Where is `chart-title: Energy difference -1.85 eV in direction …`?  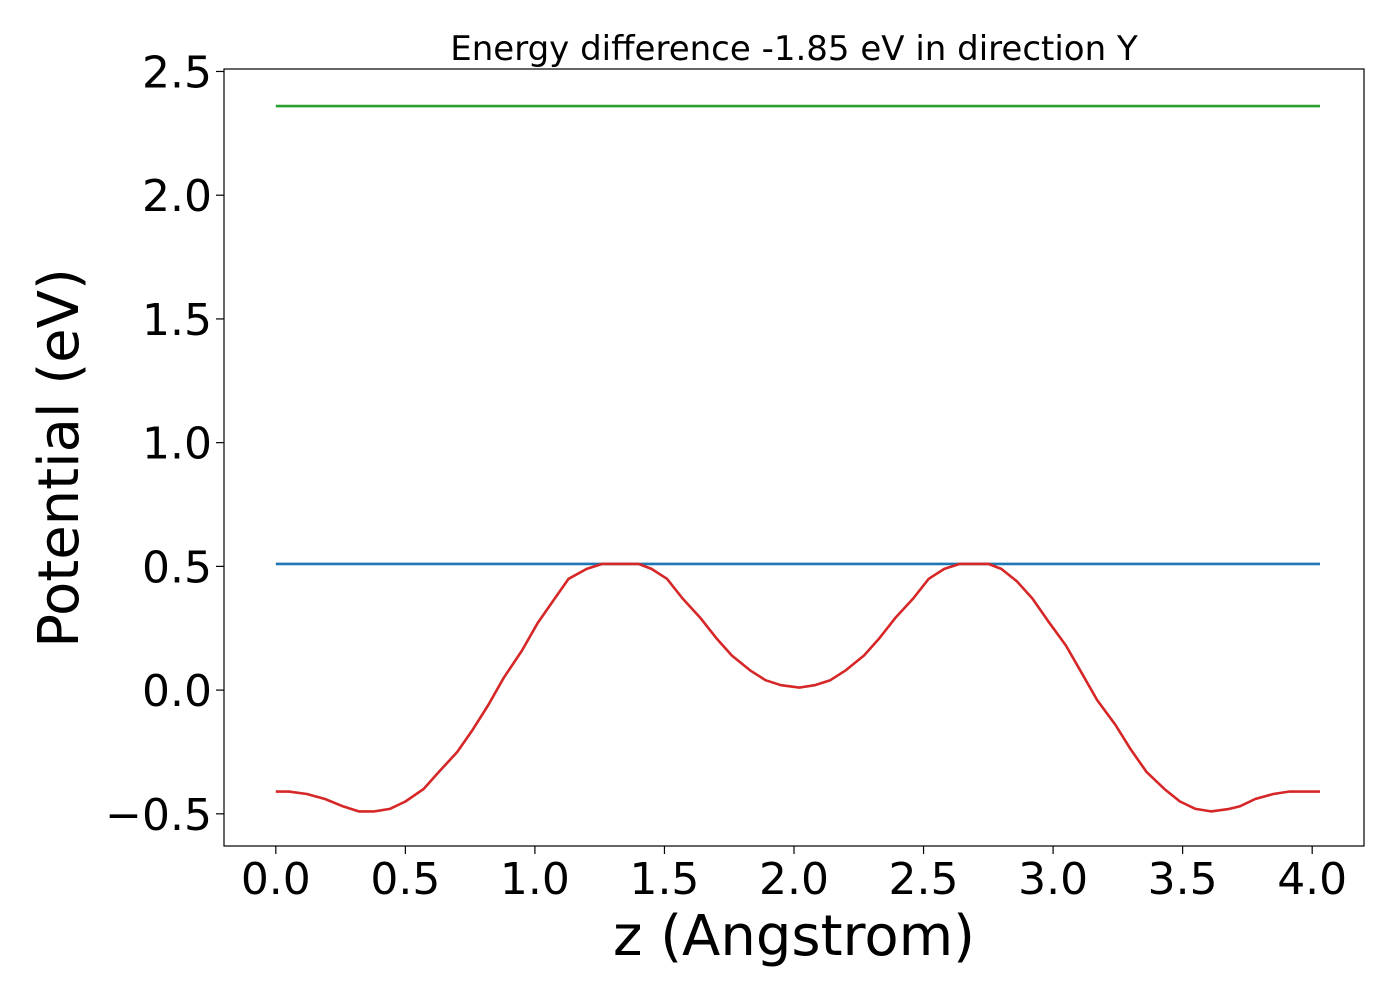
chart-title: Energy difference -1.85 eV in direction … is located at coordinates (794, 49).